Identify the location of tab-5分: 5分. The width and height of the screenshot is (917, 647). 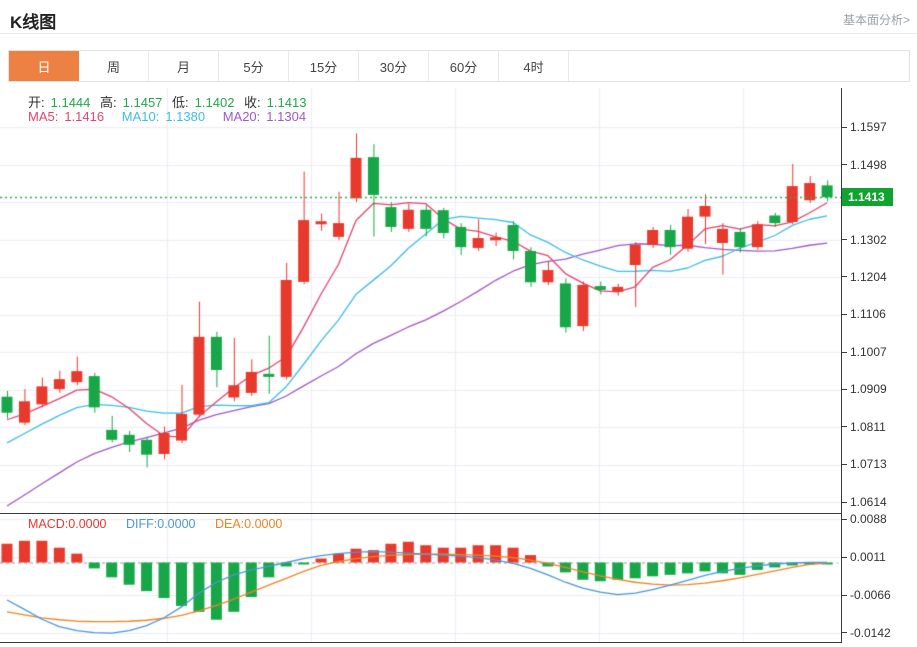
(254, 66).